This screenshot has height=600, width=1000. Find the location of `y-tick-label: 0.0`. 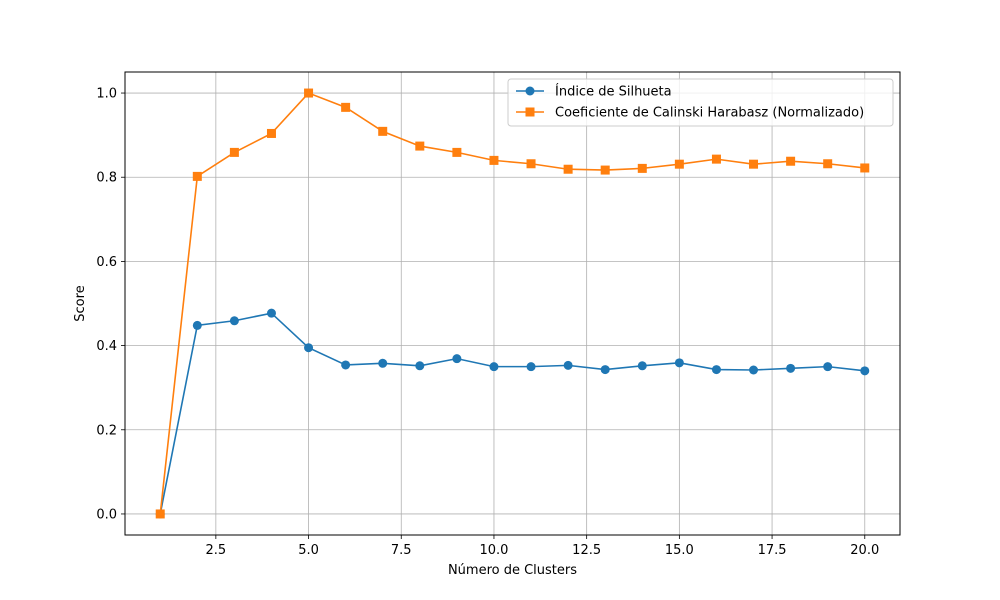

y-tick-label: 0.0 is located at coordinates (106, 514).